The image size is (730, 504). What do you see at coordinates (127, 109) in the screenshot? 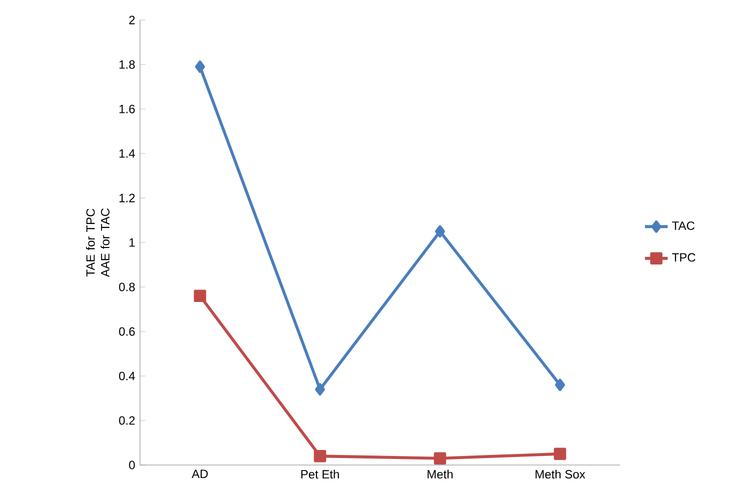
I see `y-tick-label: 1.6` at bounding box center [127, 109].